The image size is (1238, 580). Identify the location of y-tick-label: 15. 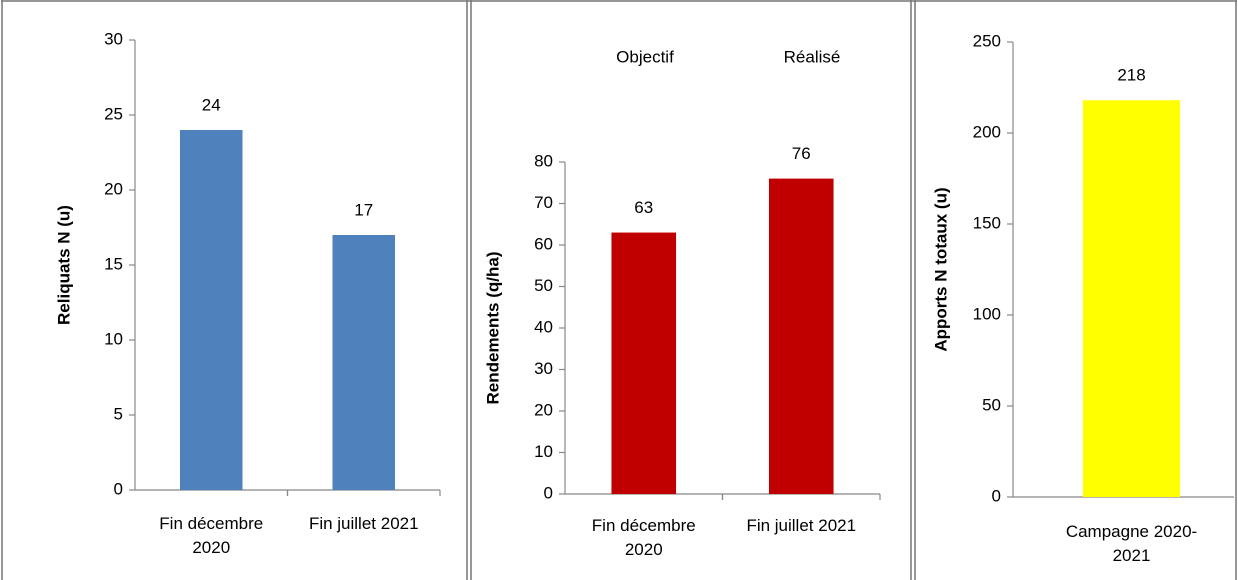
(113, 263).